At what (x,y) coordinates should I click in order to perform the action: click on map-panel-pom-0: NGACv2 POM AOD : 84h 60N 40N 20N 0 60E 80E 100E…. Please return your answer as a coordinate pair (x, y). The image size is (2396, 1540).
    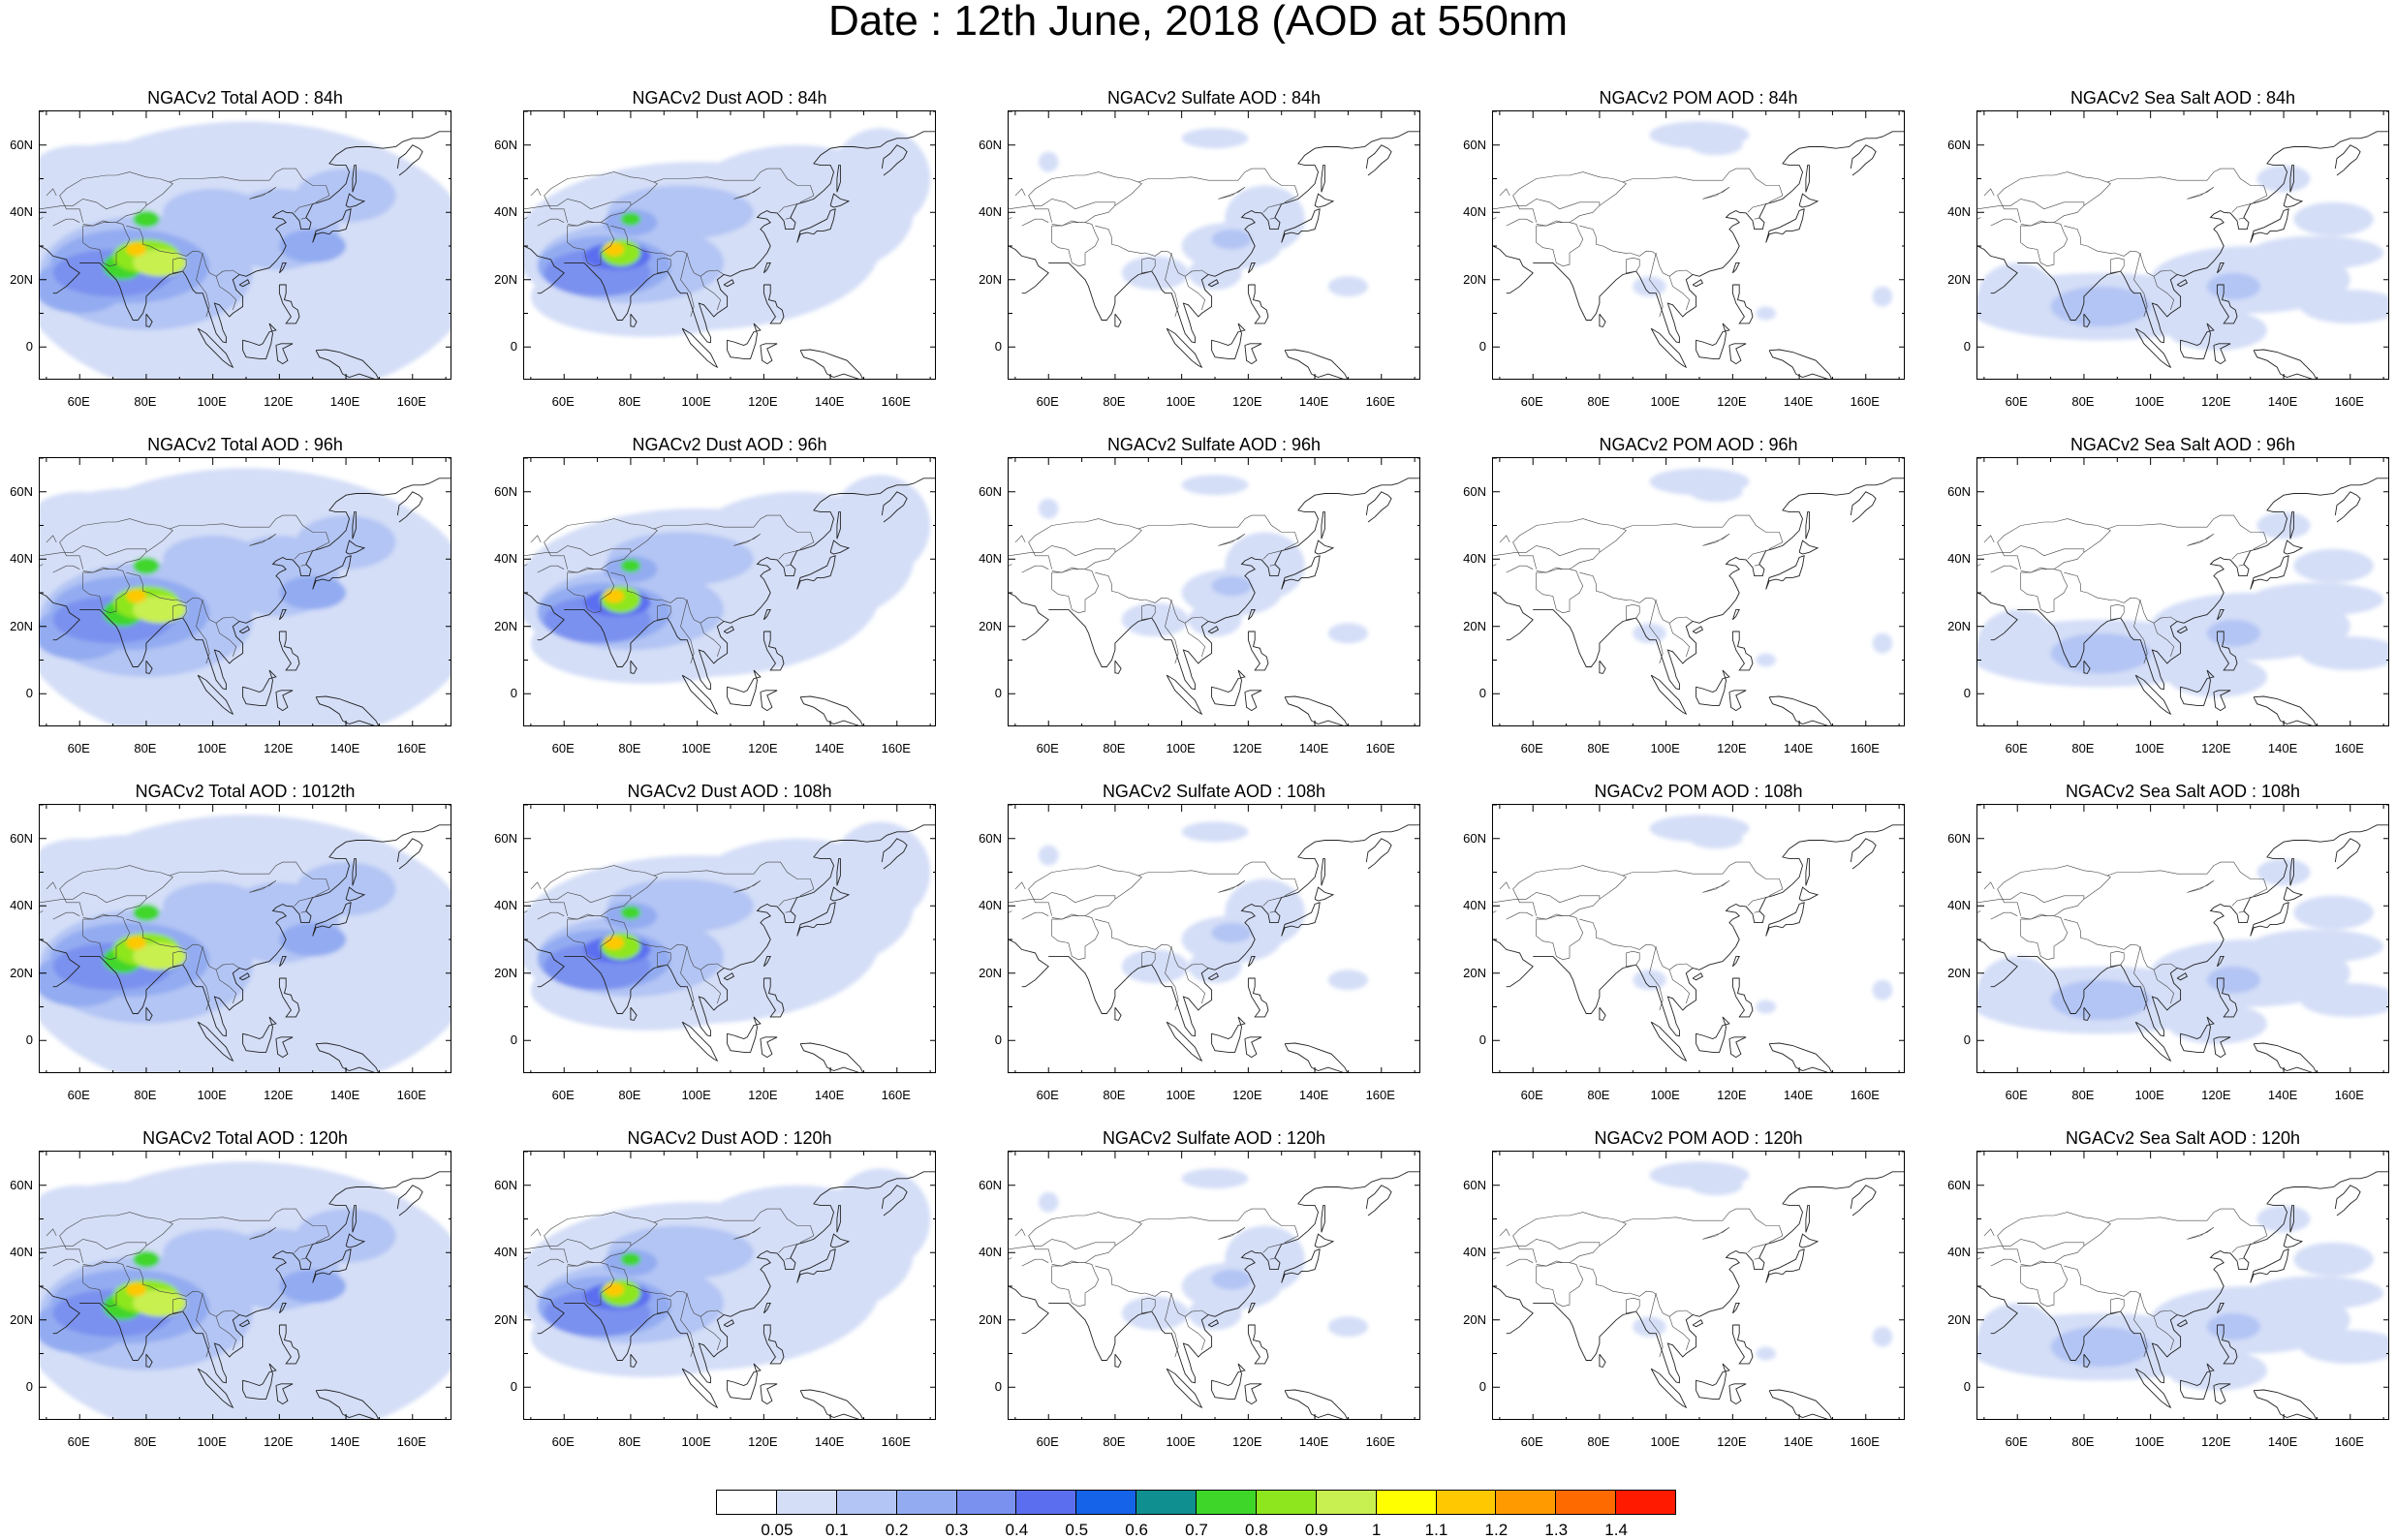
    Looking at the image, I should click on (1681, 262).